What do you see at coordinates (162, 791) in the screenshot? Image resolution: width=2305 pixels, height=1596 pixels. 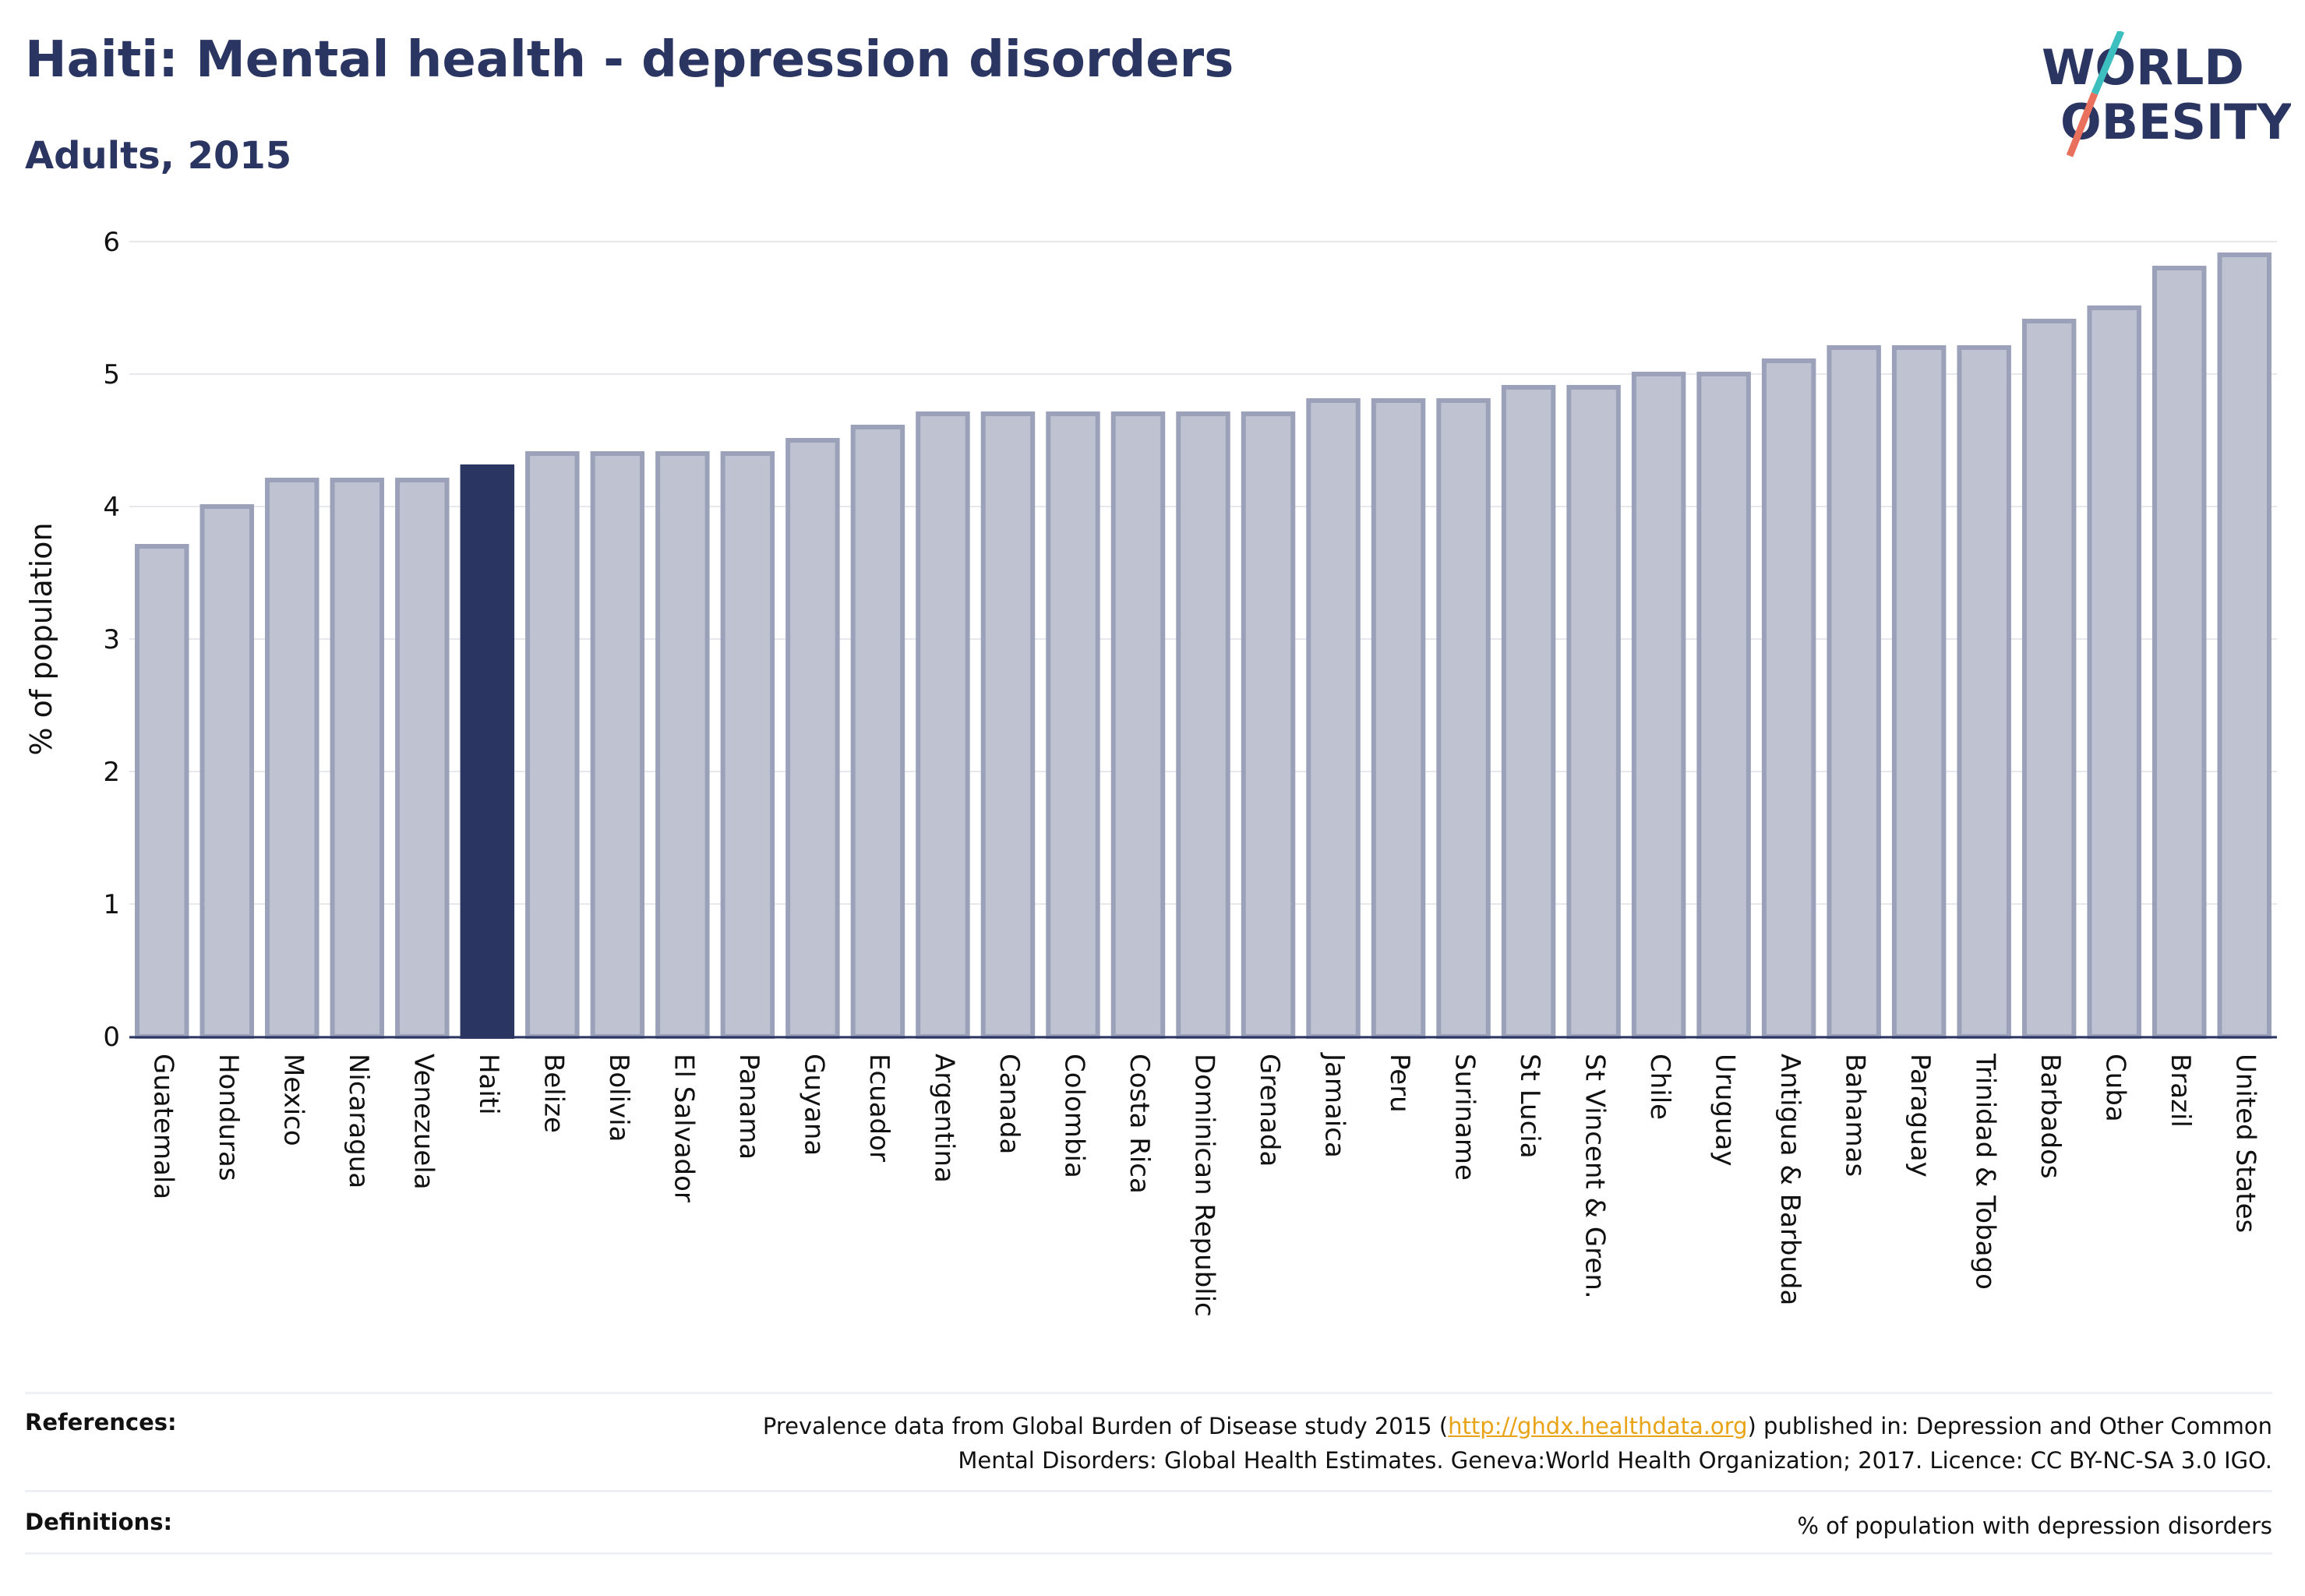 I see `bar-guatemala` at bounding box center [162, 791].